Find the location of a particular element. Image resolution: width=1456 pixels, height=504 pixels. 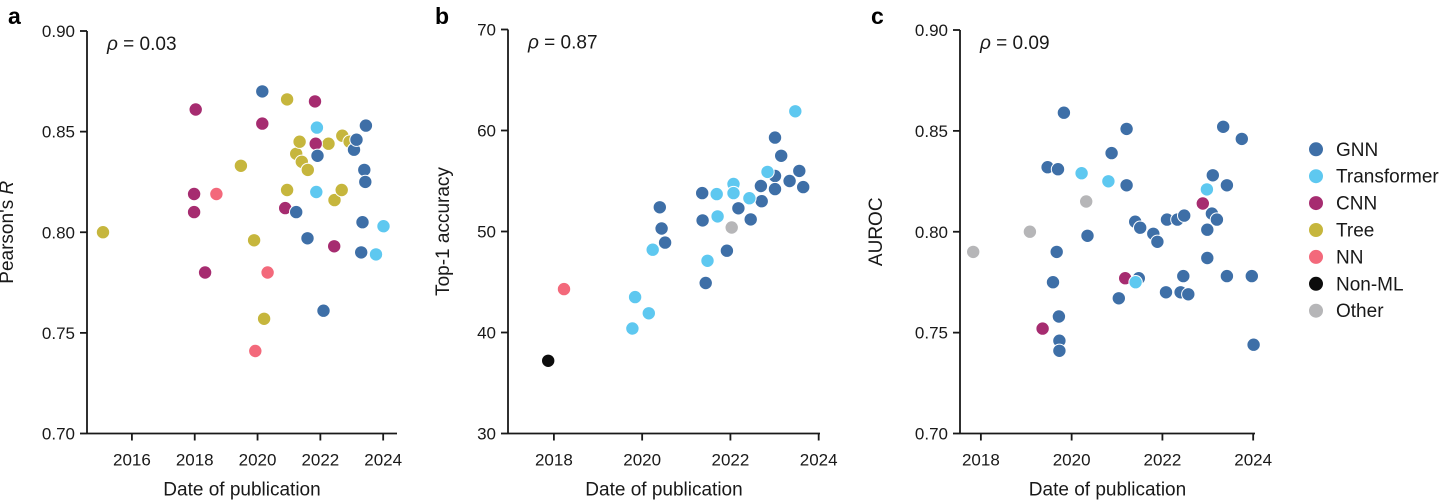

legend-label-transformer: Transformer is located at coordinates (1387, 177).